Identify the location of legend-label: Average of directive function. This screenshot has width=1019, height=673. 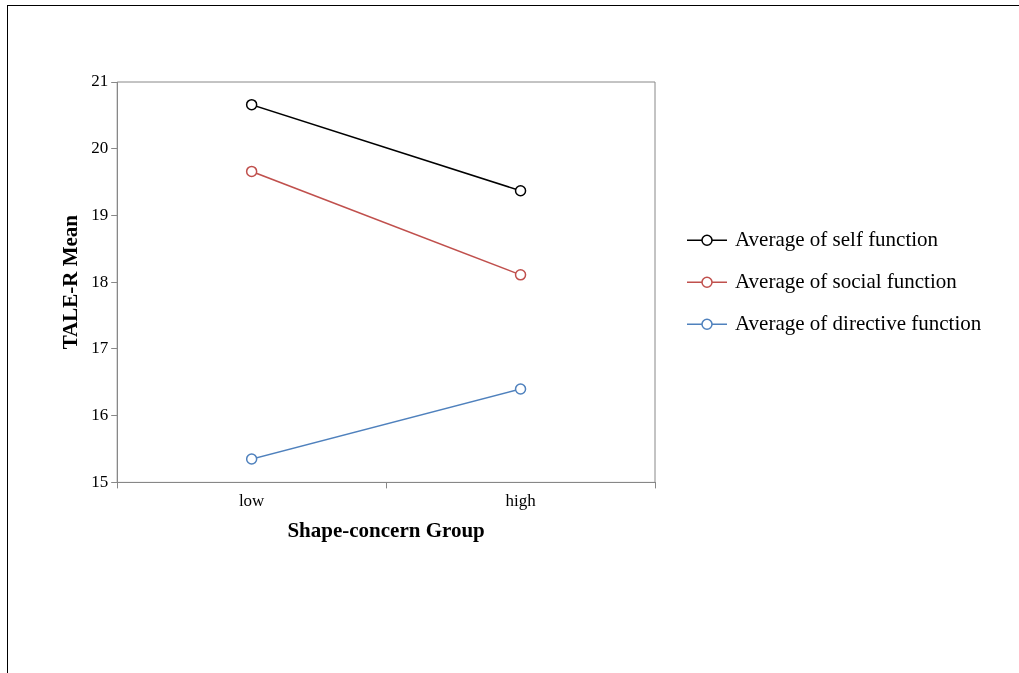
(858, 322).